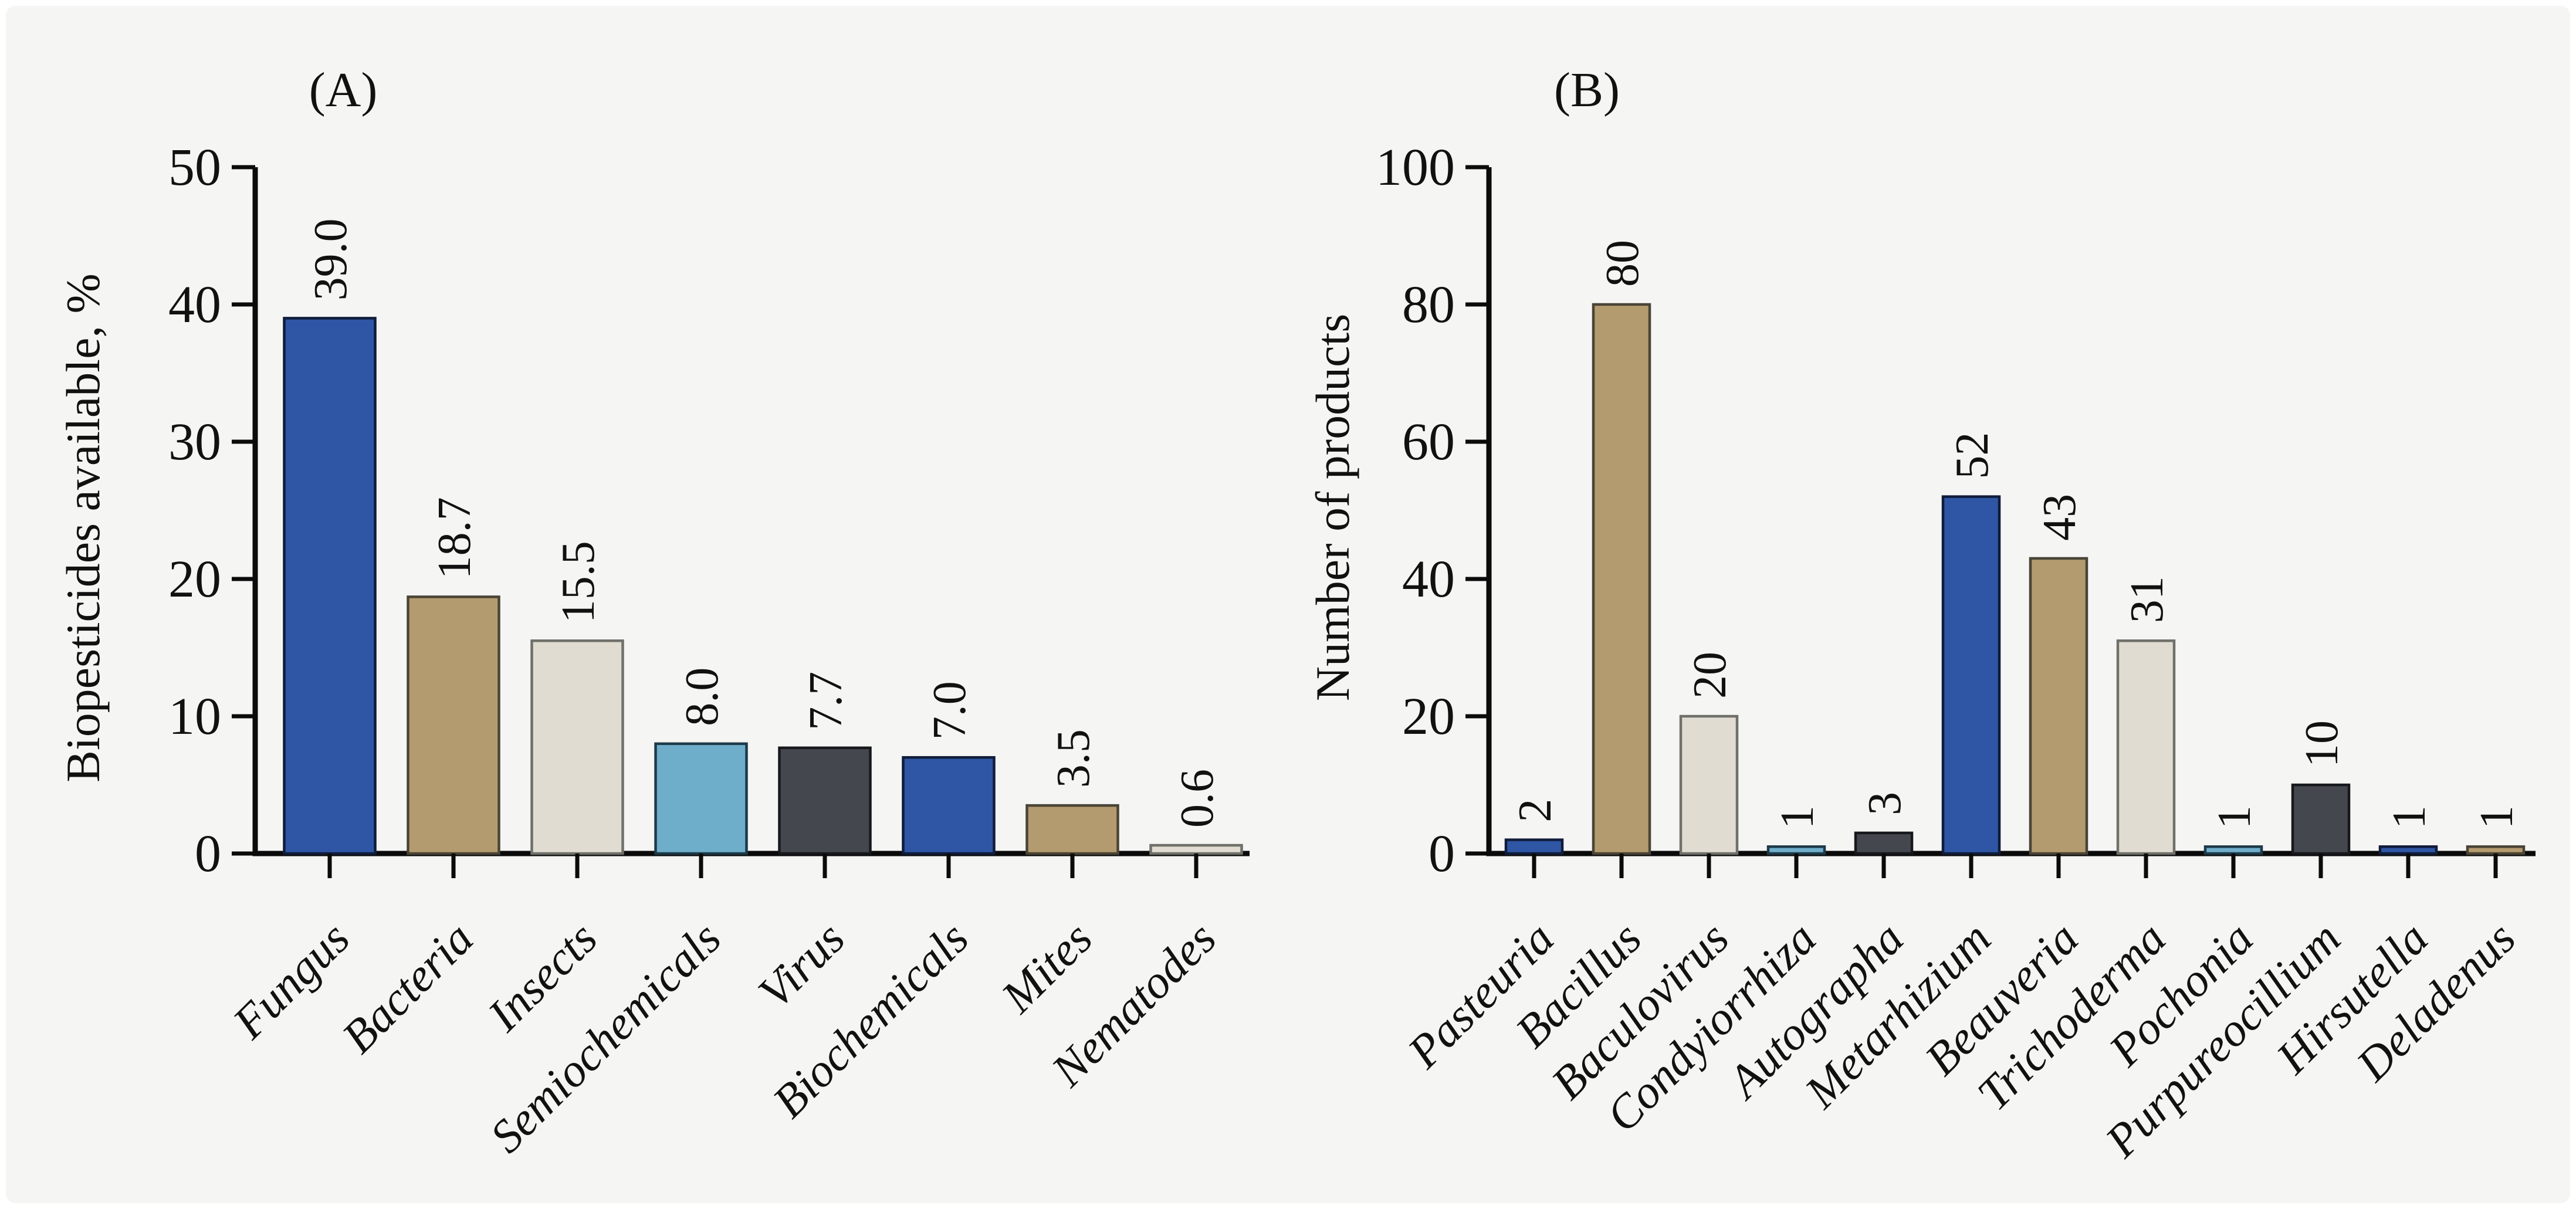  Describe the element at coordinates (702, 697) in the screenshot. I see `value-label-semiochemicals: 8.0` at that location.